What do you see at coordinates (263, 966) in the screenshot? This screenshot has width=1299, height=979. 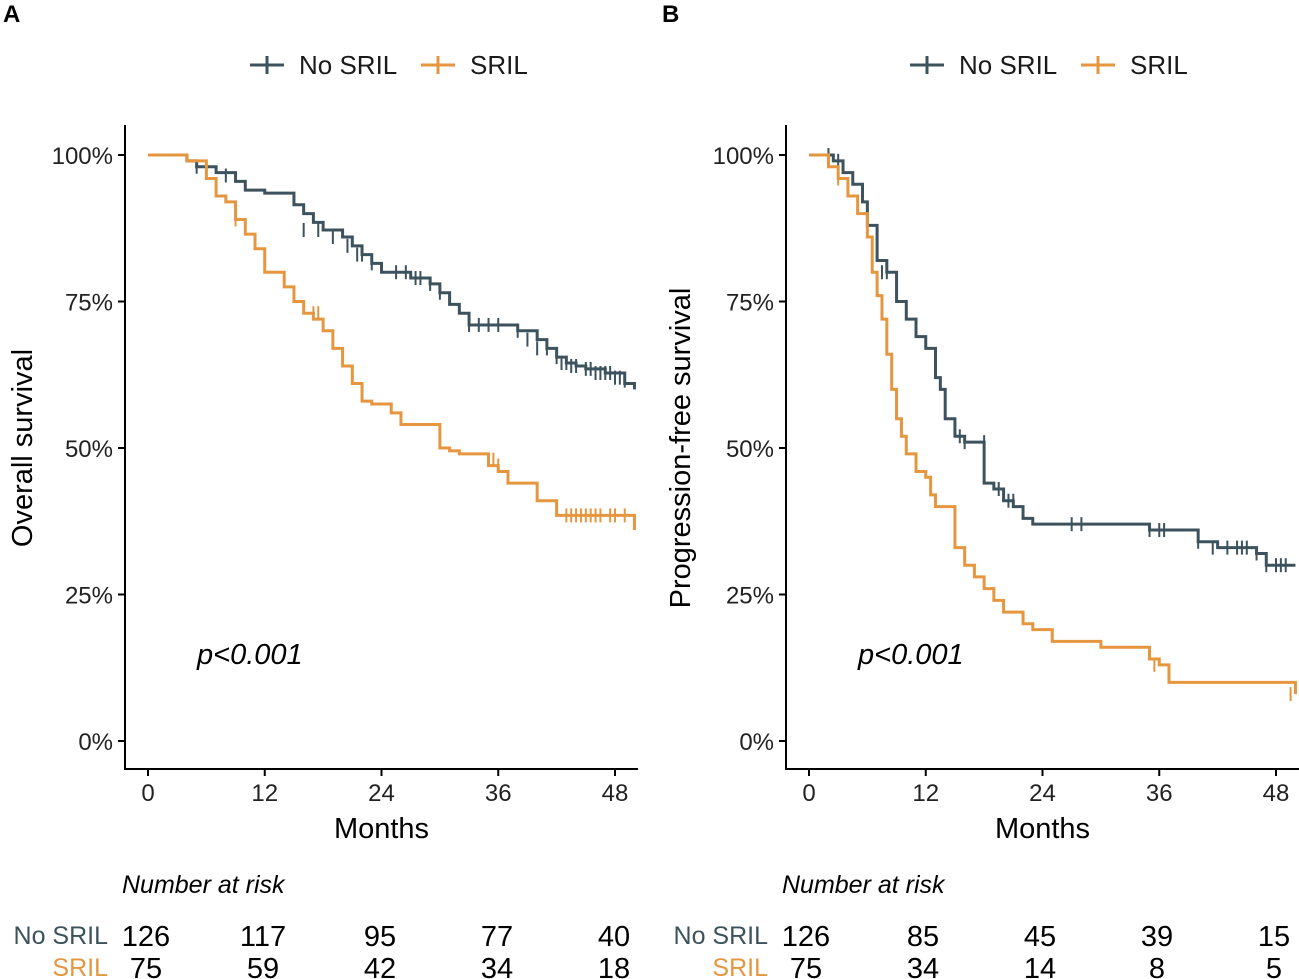 I see `risk-count: 59` at bounding box center [263, 966].